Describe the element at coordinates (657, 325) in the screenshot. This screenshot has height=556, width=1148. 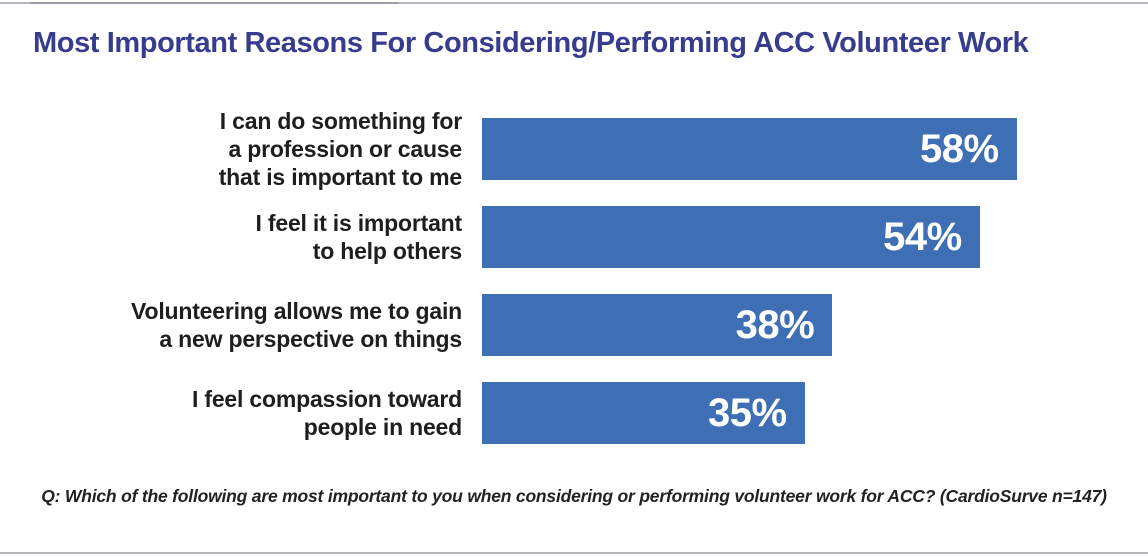
I see `bar: 38%` at that location.